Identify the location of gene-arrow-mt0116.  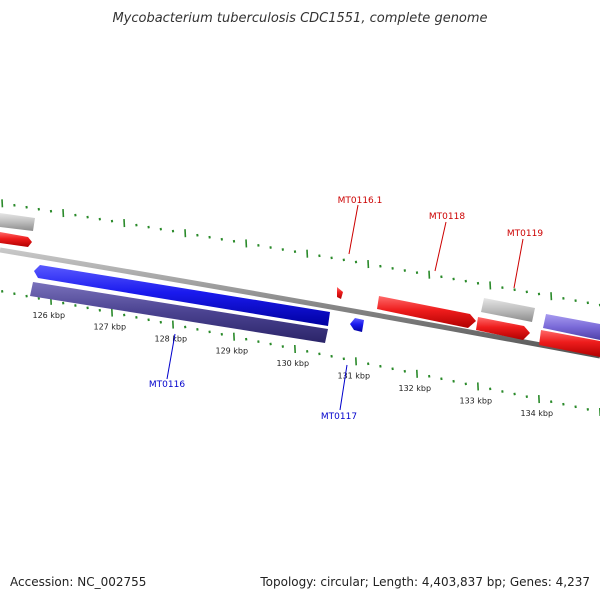
(182, 295).